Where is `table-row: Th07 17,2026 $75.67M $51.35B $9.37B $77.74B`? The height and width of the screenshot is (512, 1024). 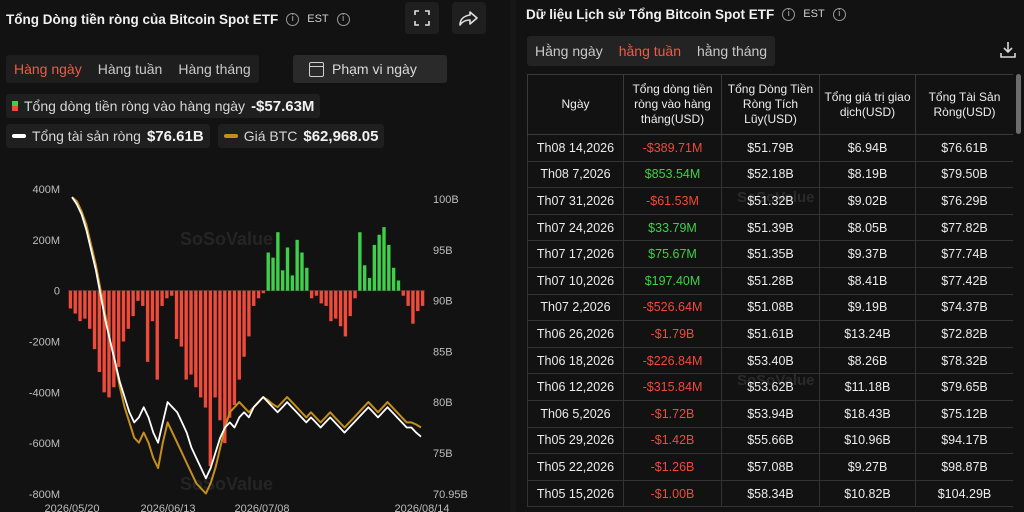 table-row: Th07 17,2026 $75.67M $51.35B $9.37B $77.74B is located at coordinates (770, 254).